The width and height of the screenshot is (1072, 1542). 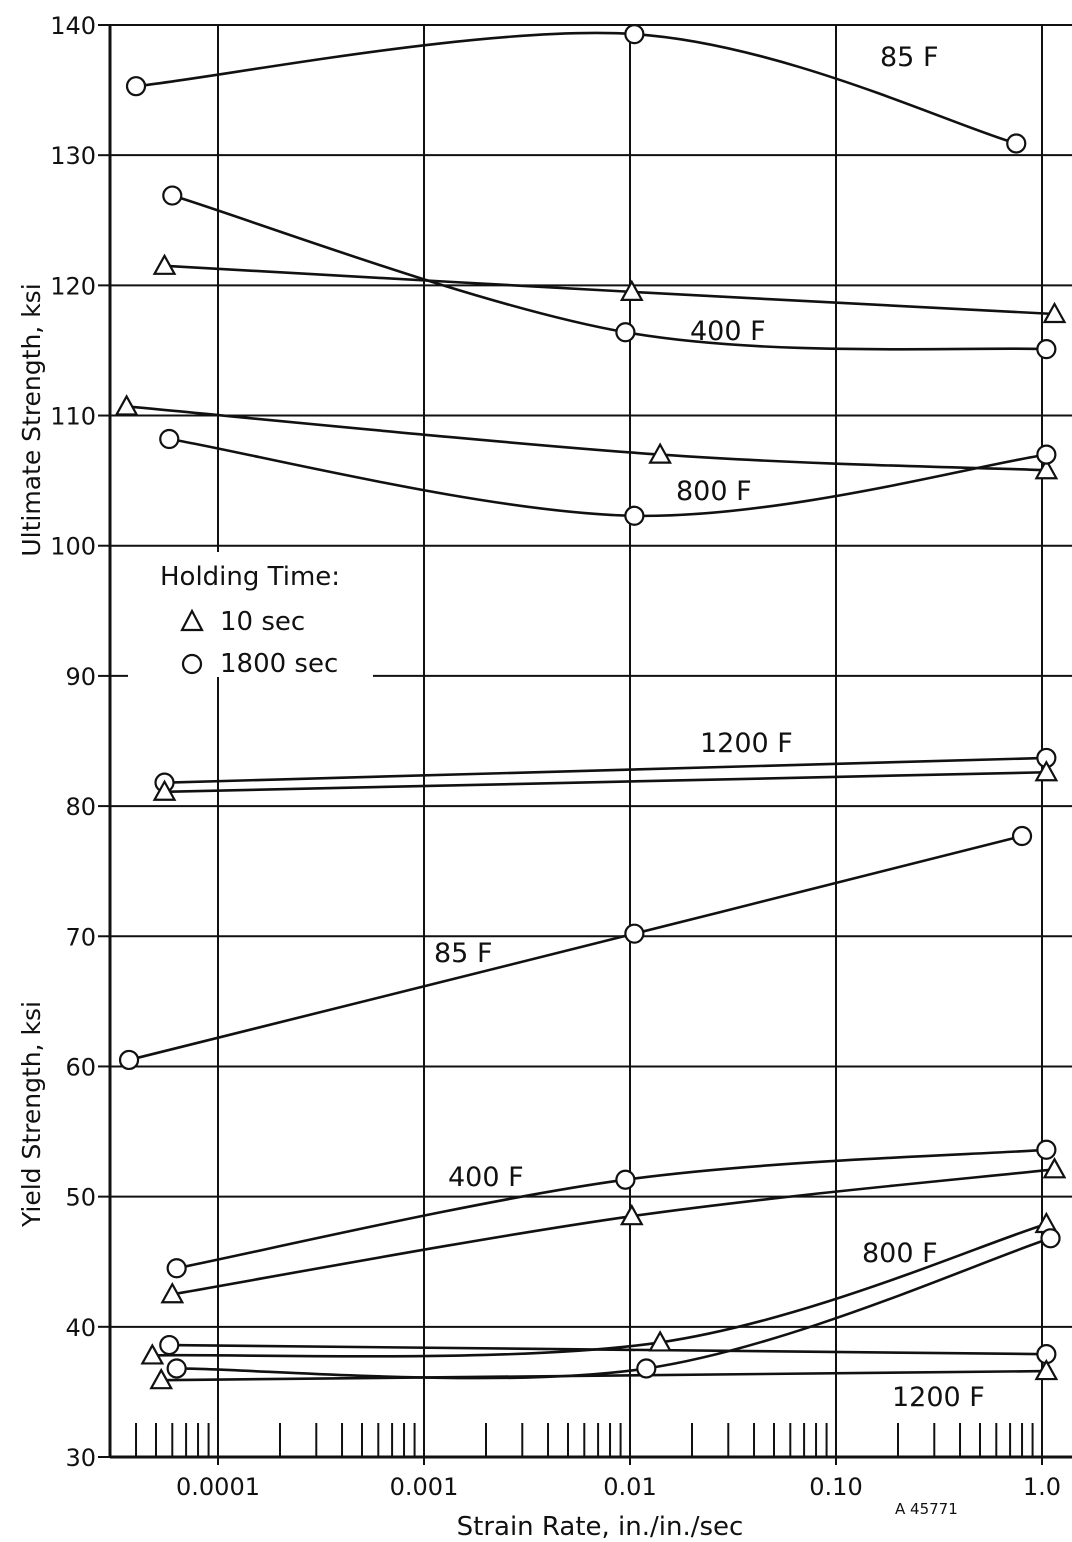 What do you see at coordinates (424, 1487) in the screenshot?
I see `x-tick-label: 0.001` at bounding box center [424, 1487].